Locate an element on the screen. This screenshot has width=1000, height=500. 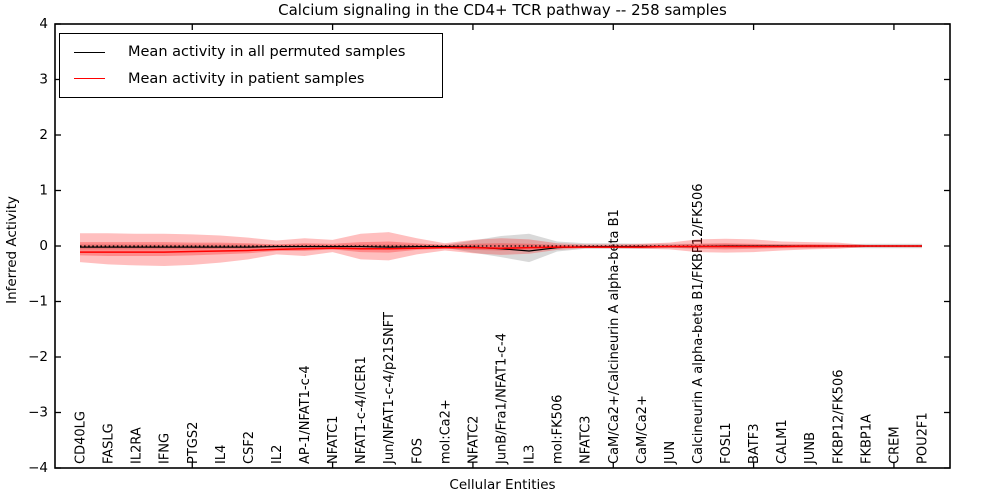
y-tick-label: 3 is located at coordinates (43, 80).